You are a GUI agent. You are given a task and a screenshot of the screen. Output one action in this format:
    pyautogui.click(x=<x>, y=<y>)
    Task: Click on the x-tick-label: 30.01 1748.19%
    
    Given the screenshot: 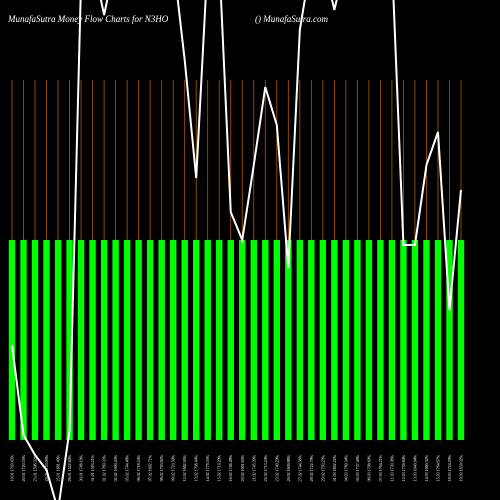 What is the action you would take?
    pyautogui.click(x=81, y=467)
    